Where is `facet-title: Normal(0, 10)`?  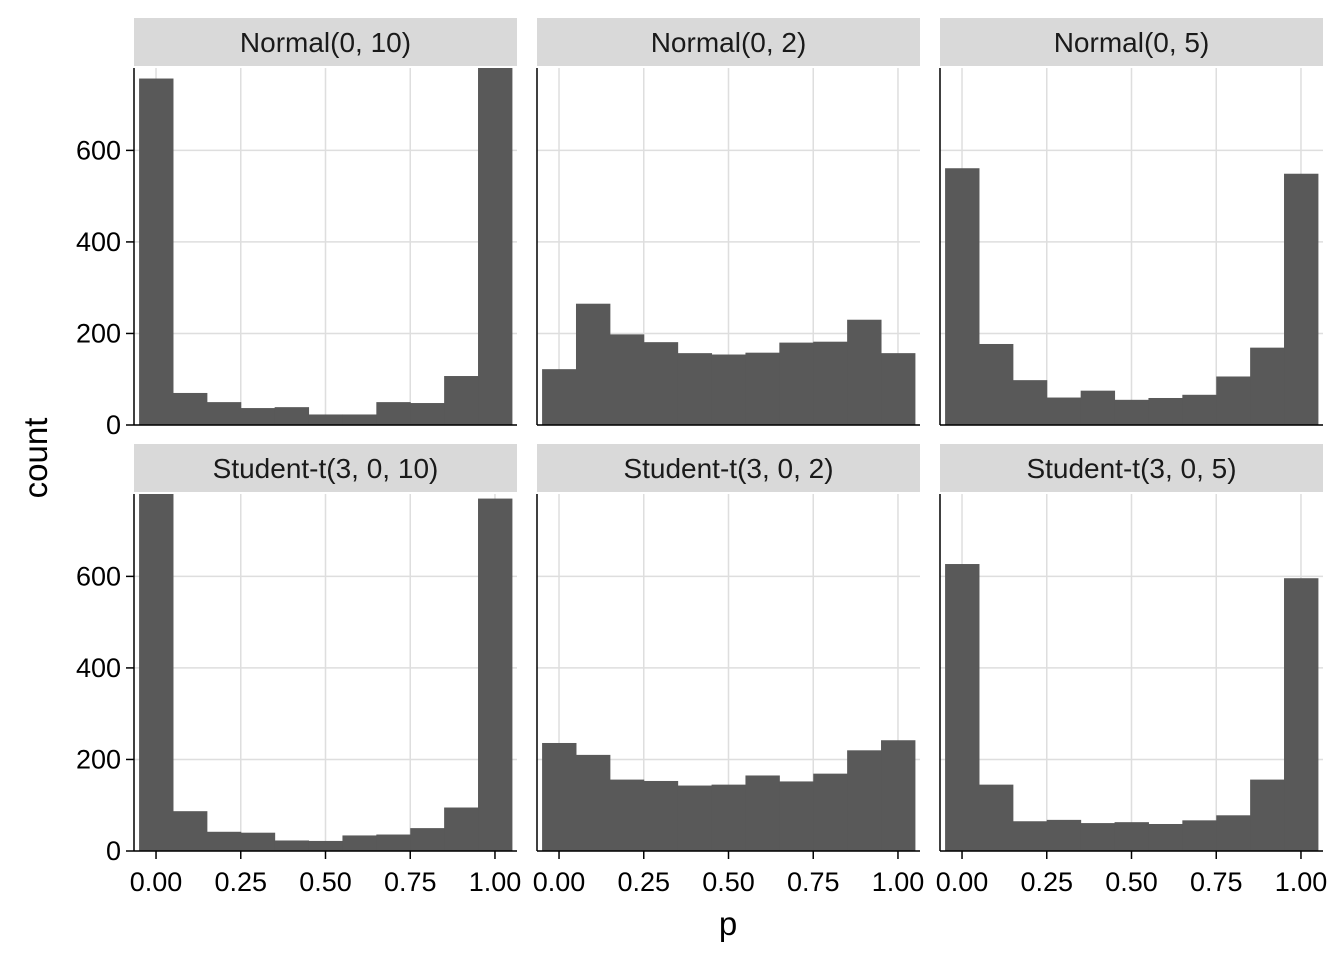 facet-title: Normal(0, 10) is located at coordinates (325, 42).